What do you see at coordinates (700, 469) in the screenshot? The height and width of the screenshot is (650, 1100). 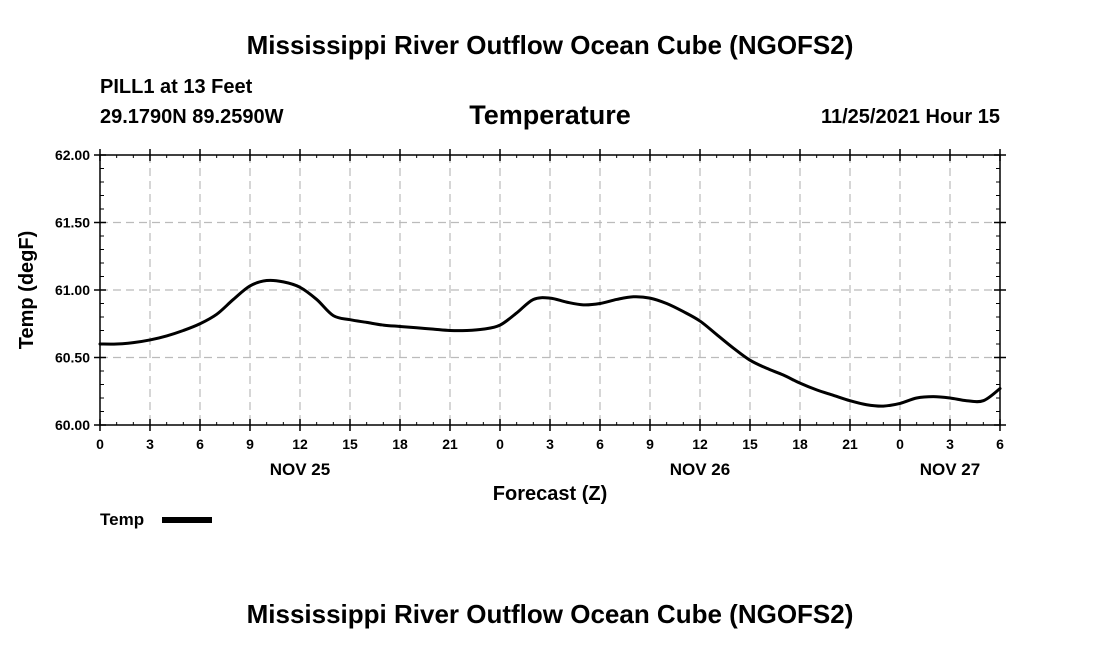 I see `date-label: NOV 26` at bounding box center [700, 469].